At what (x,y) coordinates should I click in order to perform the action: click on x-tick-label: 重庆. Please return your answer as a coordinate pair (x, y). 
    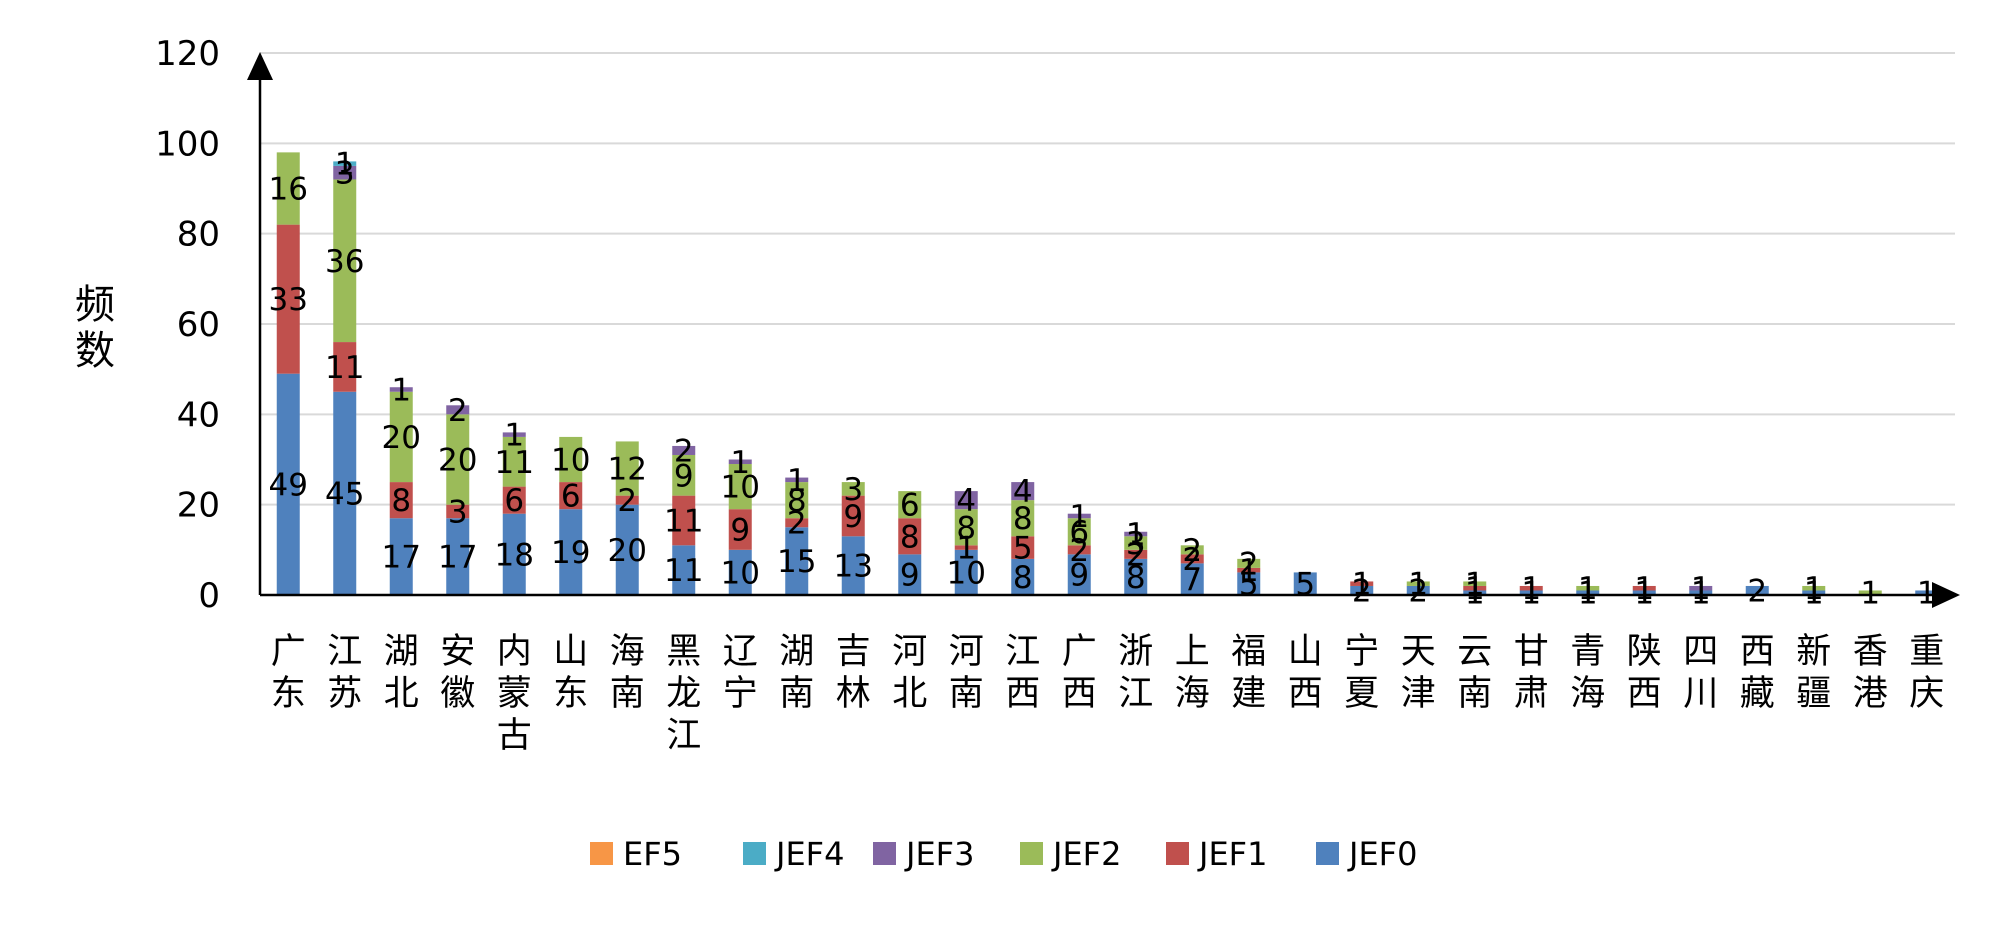
    Looking at the image, I should click on (1926, 673).